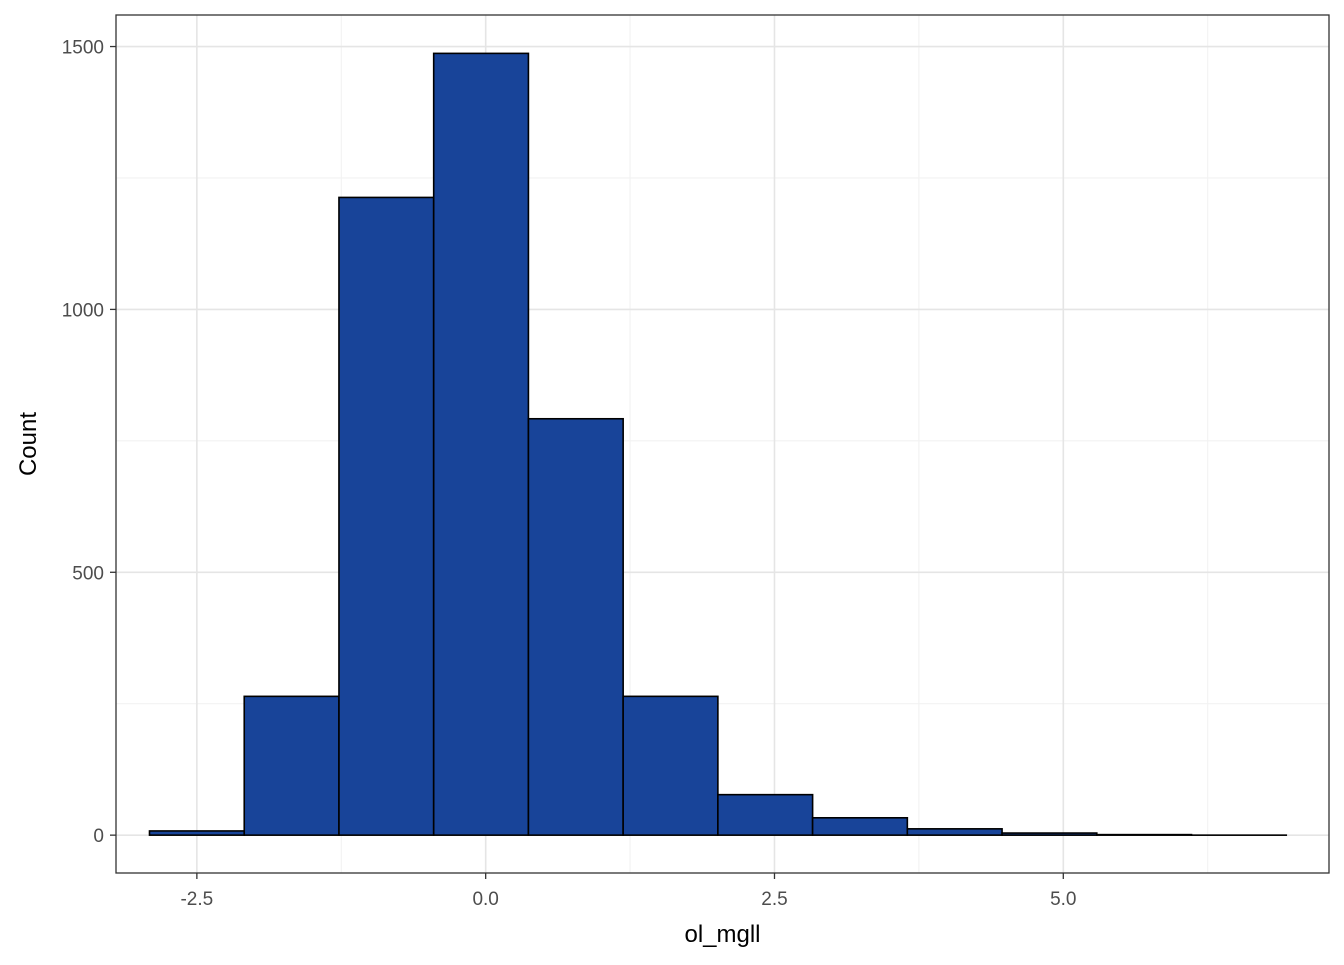  I want to click on y-tick-label: 500, so click(88, 573).